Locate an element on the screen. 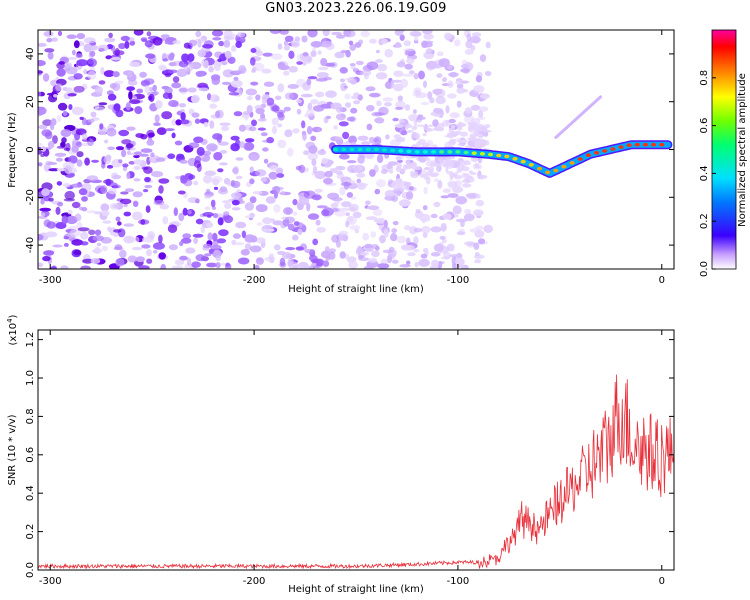 This screenshot has height=600, width=750. y-tick-label: 0.8 is located at coordinates (30, 416).